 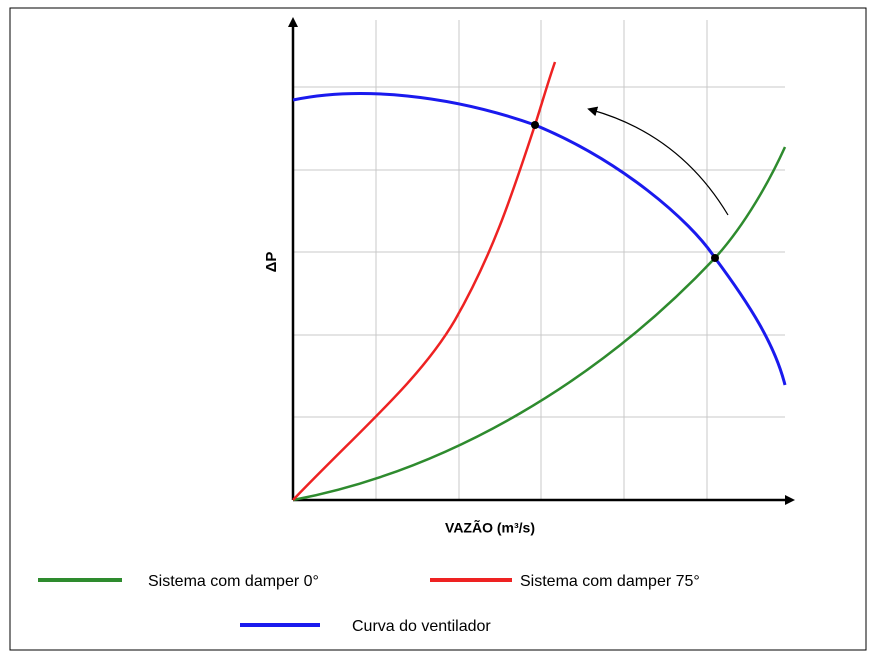 What do you see at coordinates (271, 262) in the screenshot?
I see `y-axis-label: ΔP` at bounding box center [271, 262].